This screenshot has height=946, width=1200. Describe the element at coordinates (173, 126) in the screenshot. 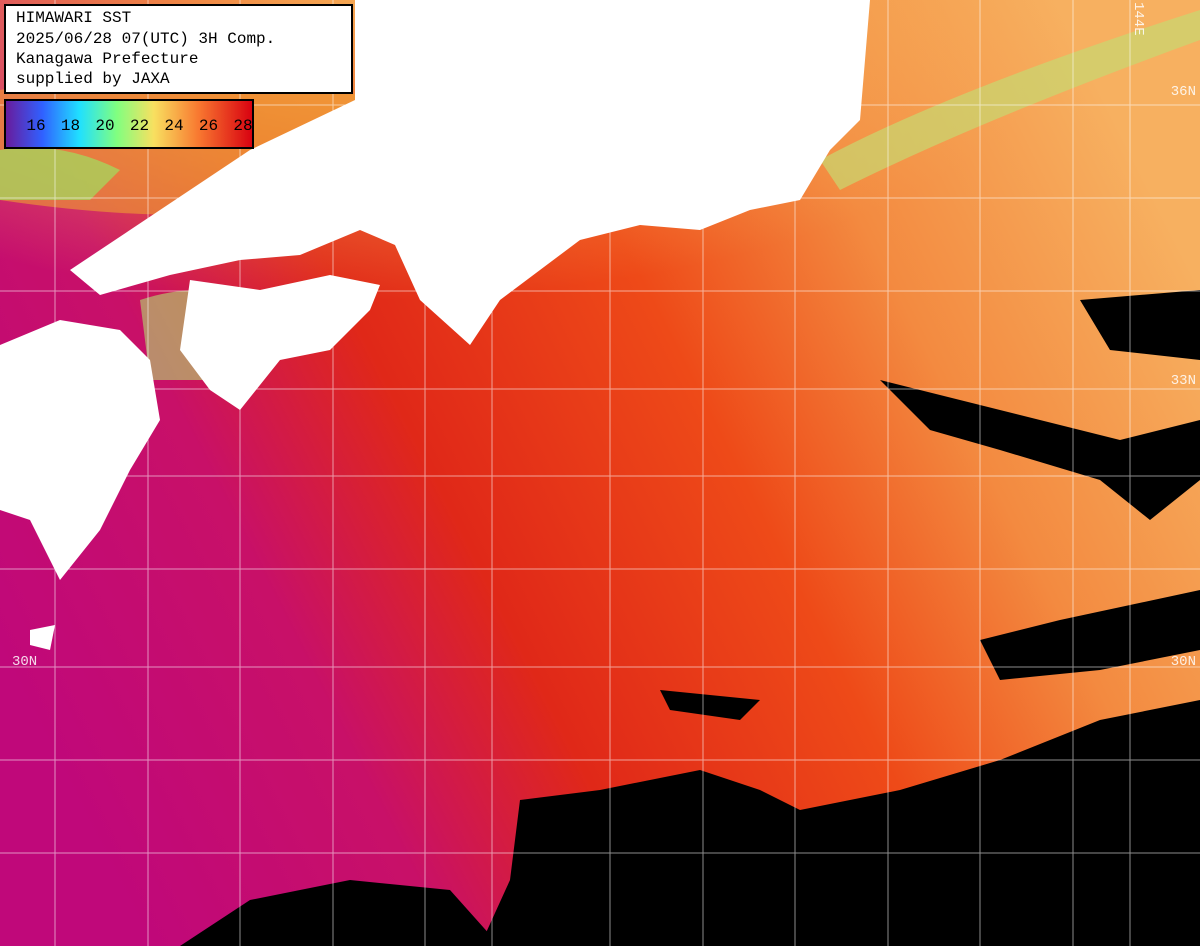

I see `colorbar-tick-label: 24` at that location.